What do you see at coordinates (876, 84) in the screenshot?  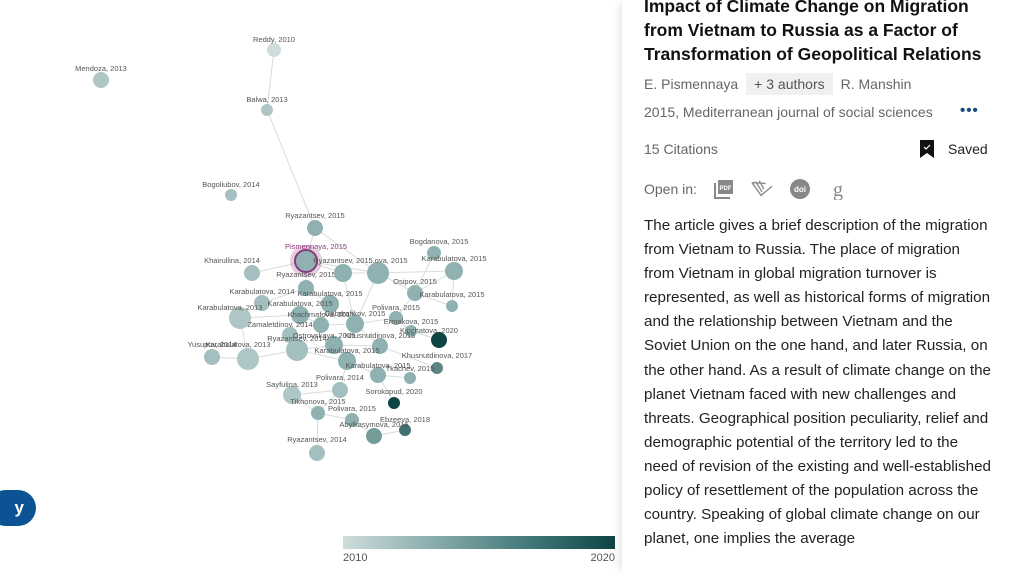 I see `author-last: R. Manshin` at bounding box center [876, 84].